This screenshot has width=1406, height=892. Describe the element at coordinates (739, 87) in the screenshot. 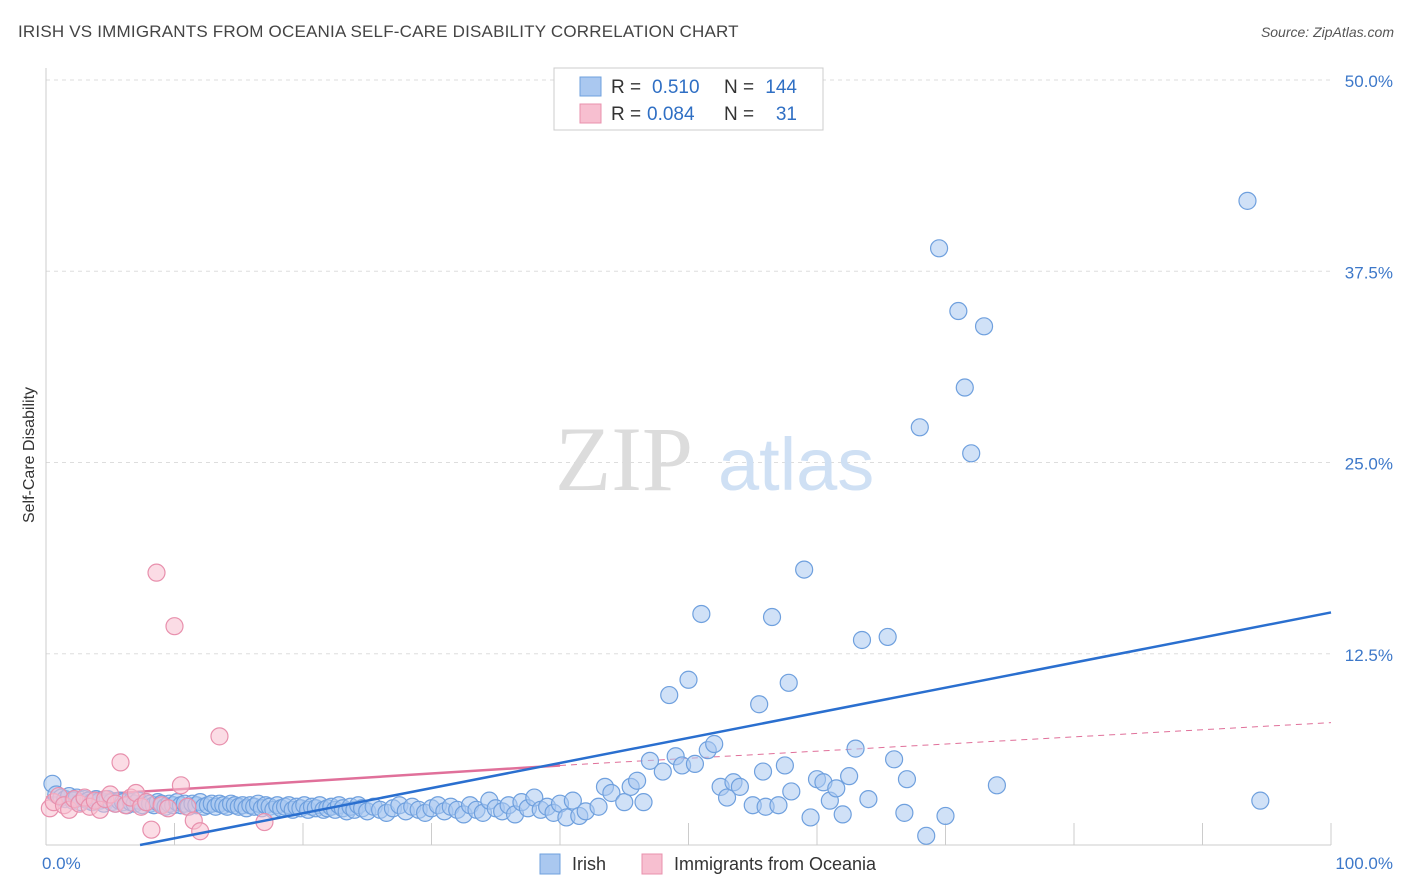

I see `legend-n-label-1: N =` at that location.